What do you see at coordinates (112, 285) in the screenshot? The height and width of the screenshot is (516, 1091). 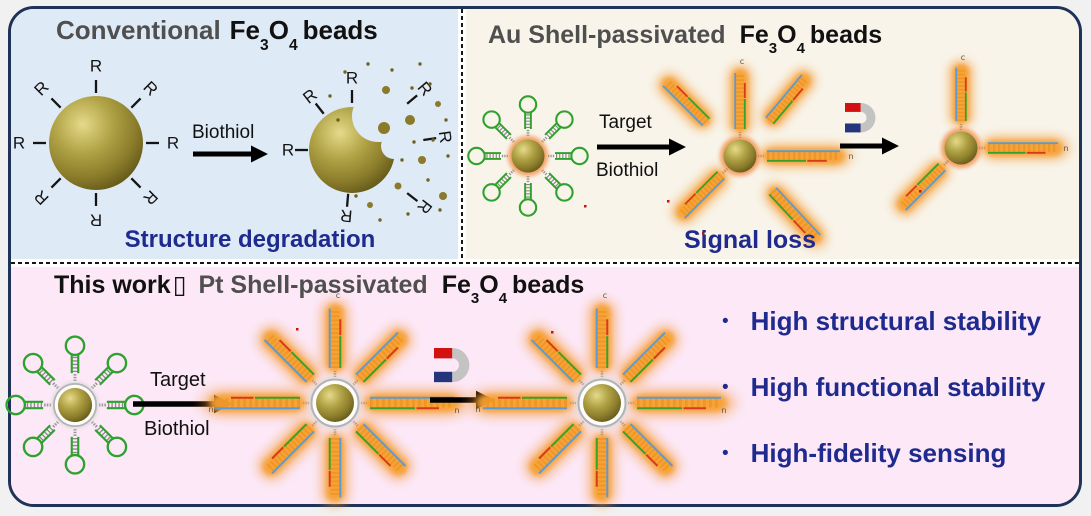 I see `title-this-work: This work` at bounding box center [112, 285].